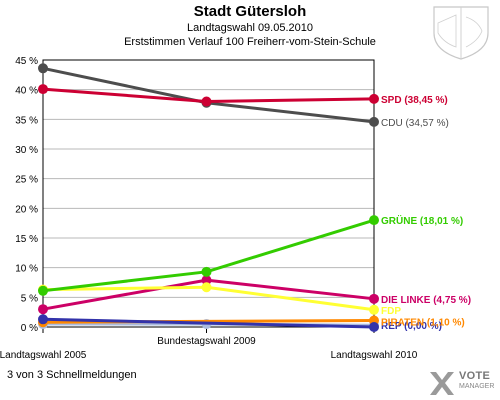 This screenshot has width=500, height=400. Describe the element at coordinates (250, 11) in the screenshot. I see `chart-title: Stadt Gütersloh` at that location.